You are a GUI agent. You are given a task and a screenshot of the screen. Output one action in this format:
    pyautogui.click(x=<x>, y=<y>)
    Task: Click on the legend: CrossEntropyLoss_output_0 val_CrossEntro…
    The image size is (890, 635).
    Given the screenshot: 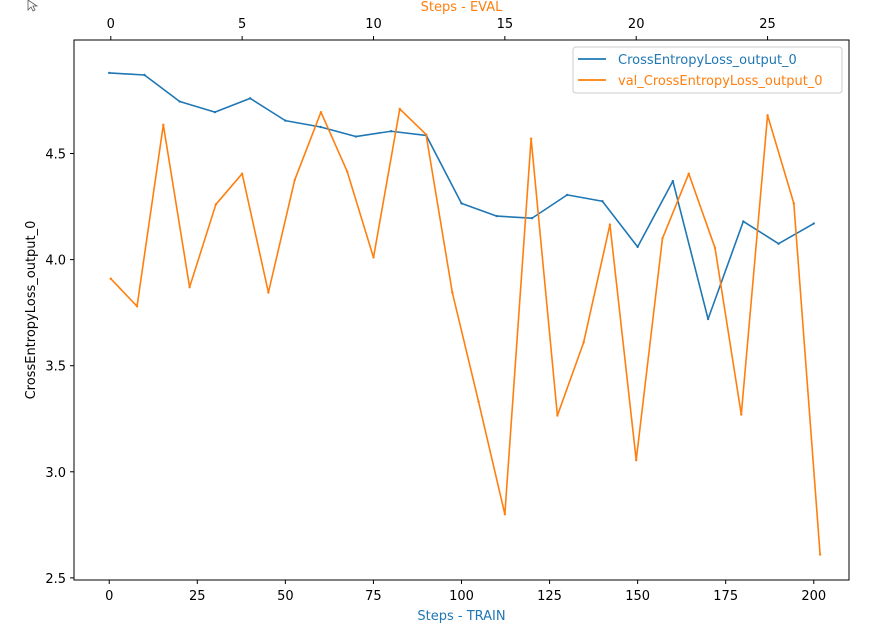 What is the action you would take?
    pyautogui.click(x=707, y=70)
    